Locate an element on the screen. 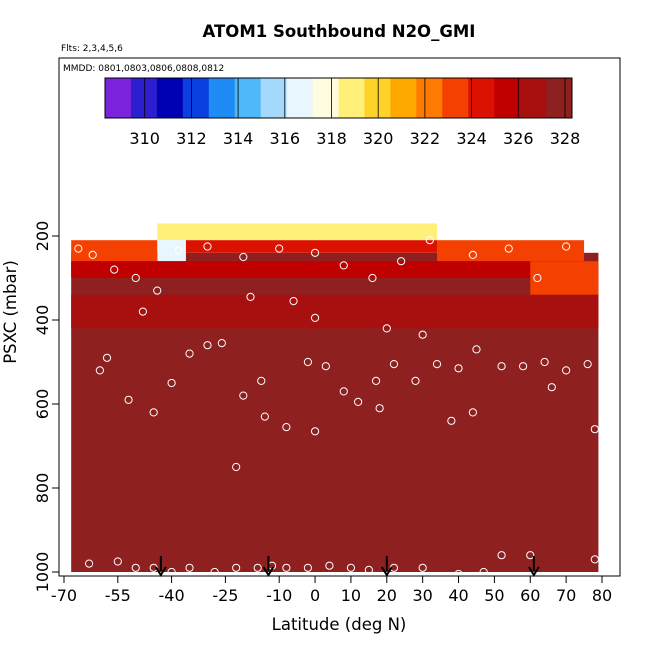  x-tick-label: 50 is located at coordinates (494, 595).